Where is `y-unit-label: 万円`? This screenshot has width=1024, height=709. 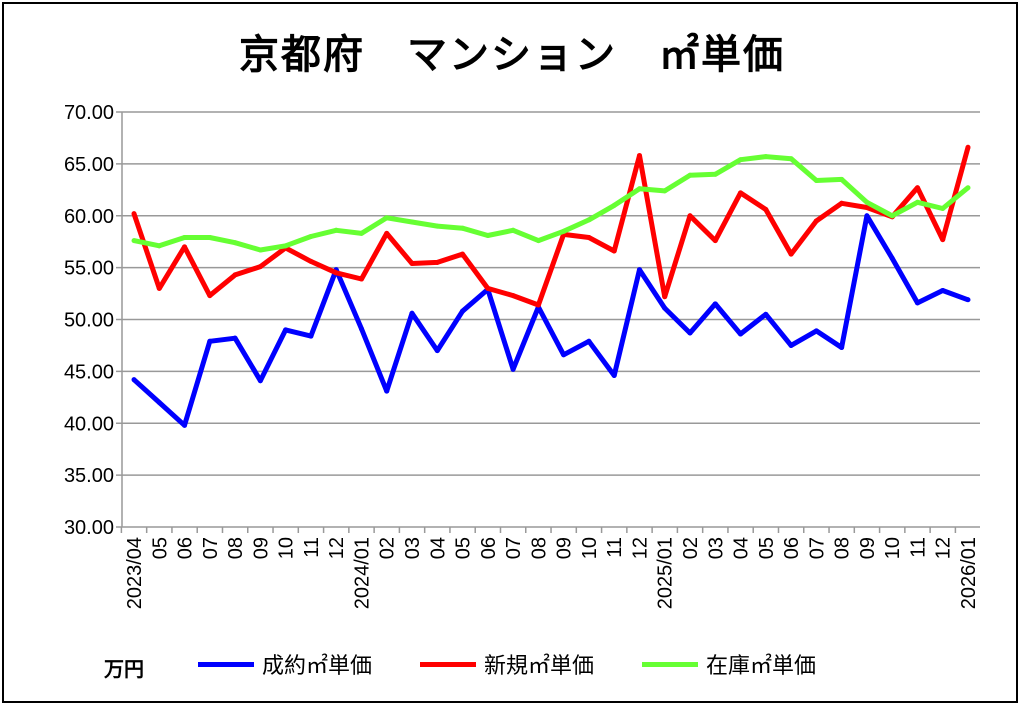
y-unit-label: 万円 is located at coordinates (124, 669).